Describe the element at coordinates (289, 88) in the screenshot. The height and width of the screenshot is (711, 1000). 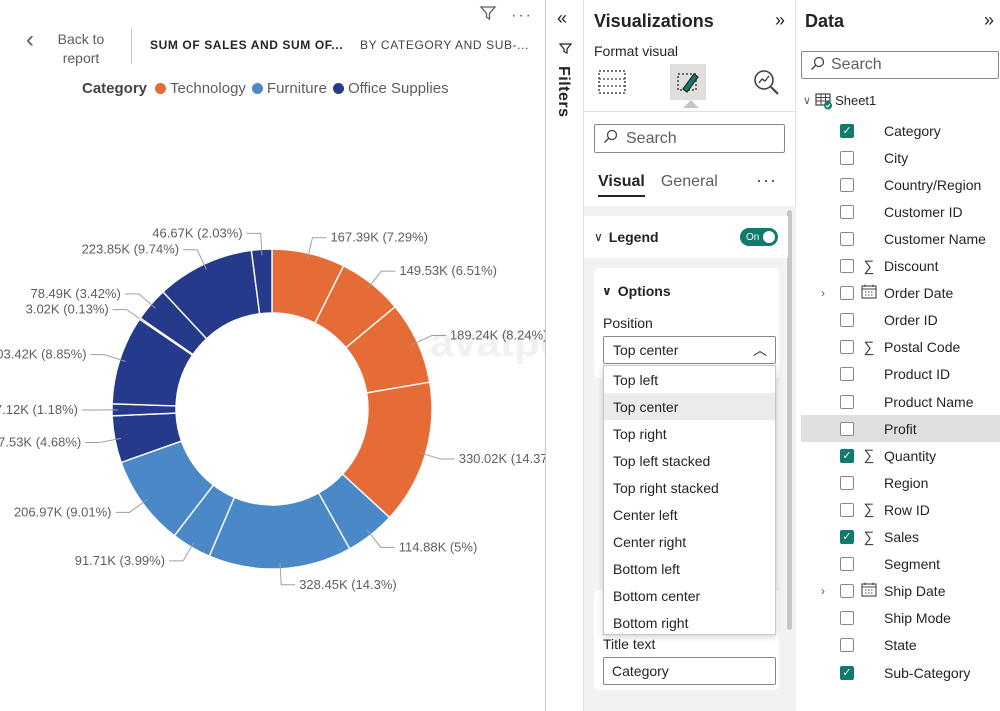
I see `legend-item-furniture: Furniture` at that location.